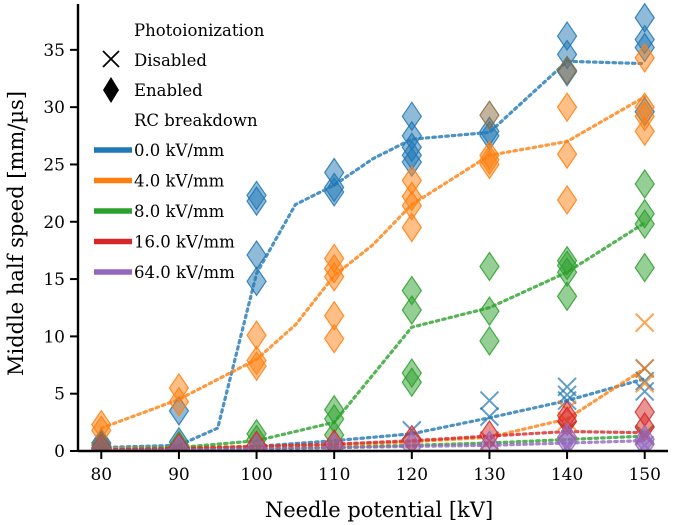 Image resolution: width=675 pixels, height=525 pixels. I want to click on x-tick-label-80: 80, so click(101, 475).